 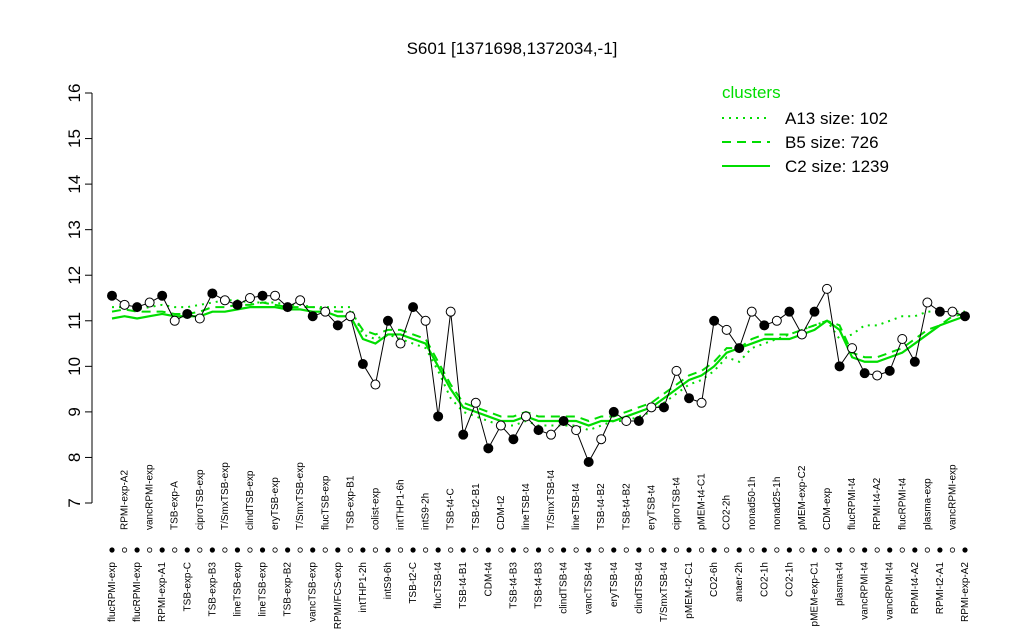 I want to click on x-tick-label: intS9-6h, so click(x=388, y=580).